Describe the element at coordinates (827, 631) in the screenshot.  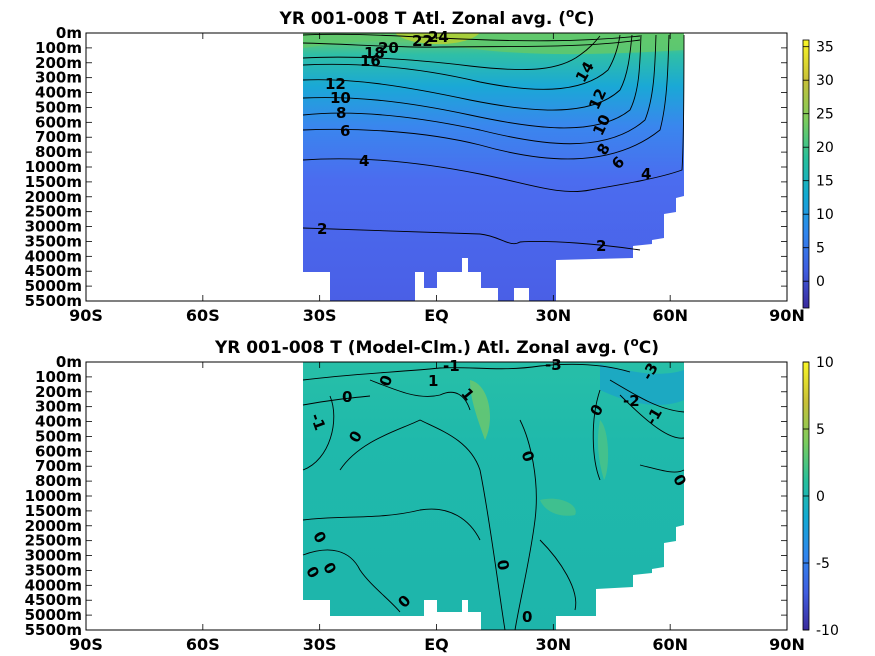
I see `colorbar-tick-label: -10` at that location.